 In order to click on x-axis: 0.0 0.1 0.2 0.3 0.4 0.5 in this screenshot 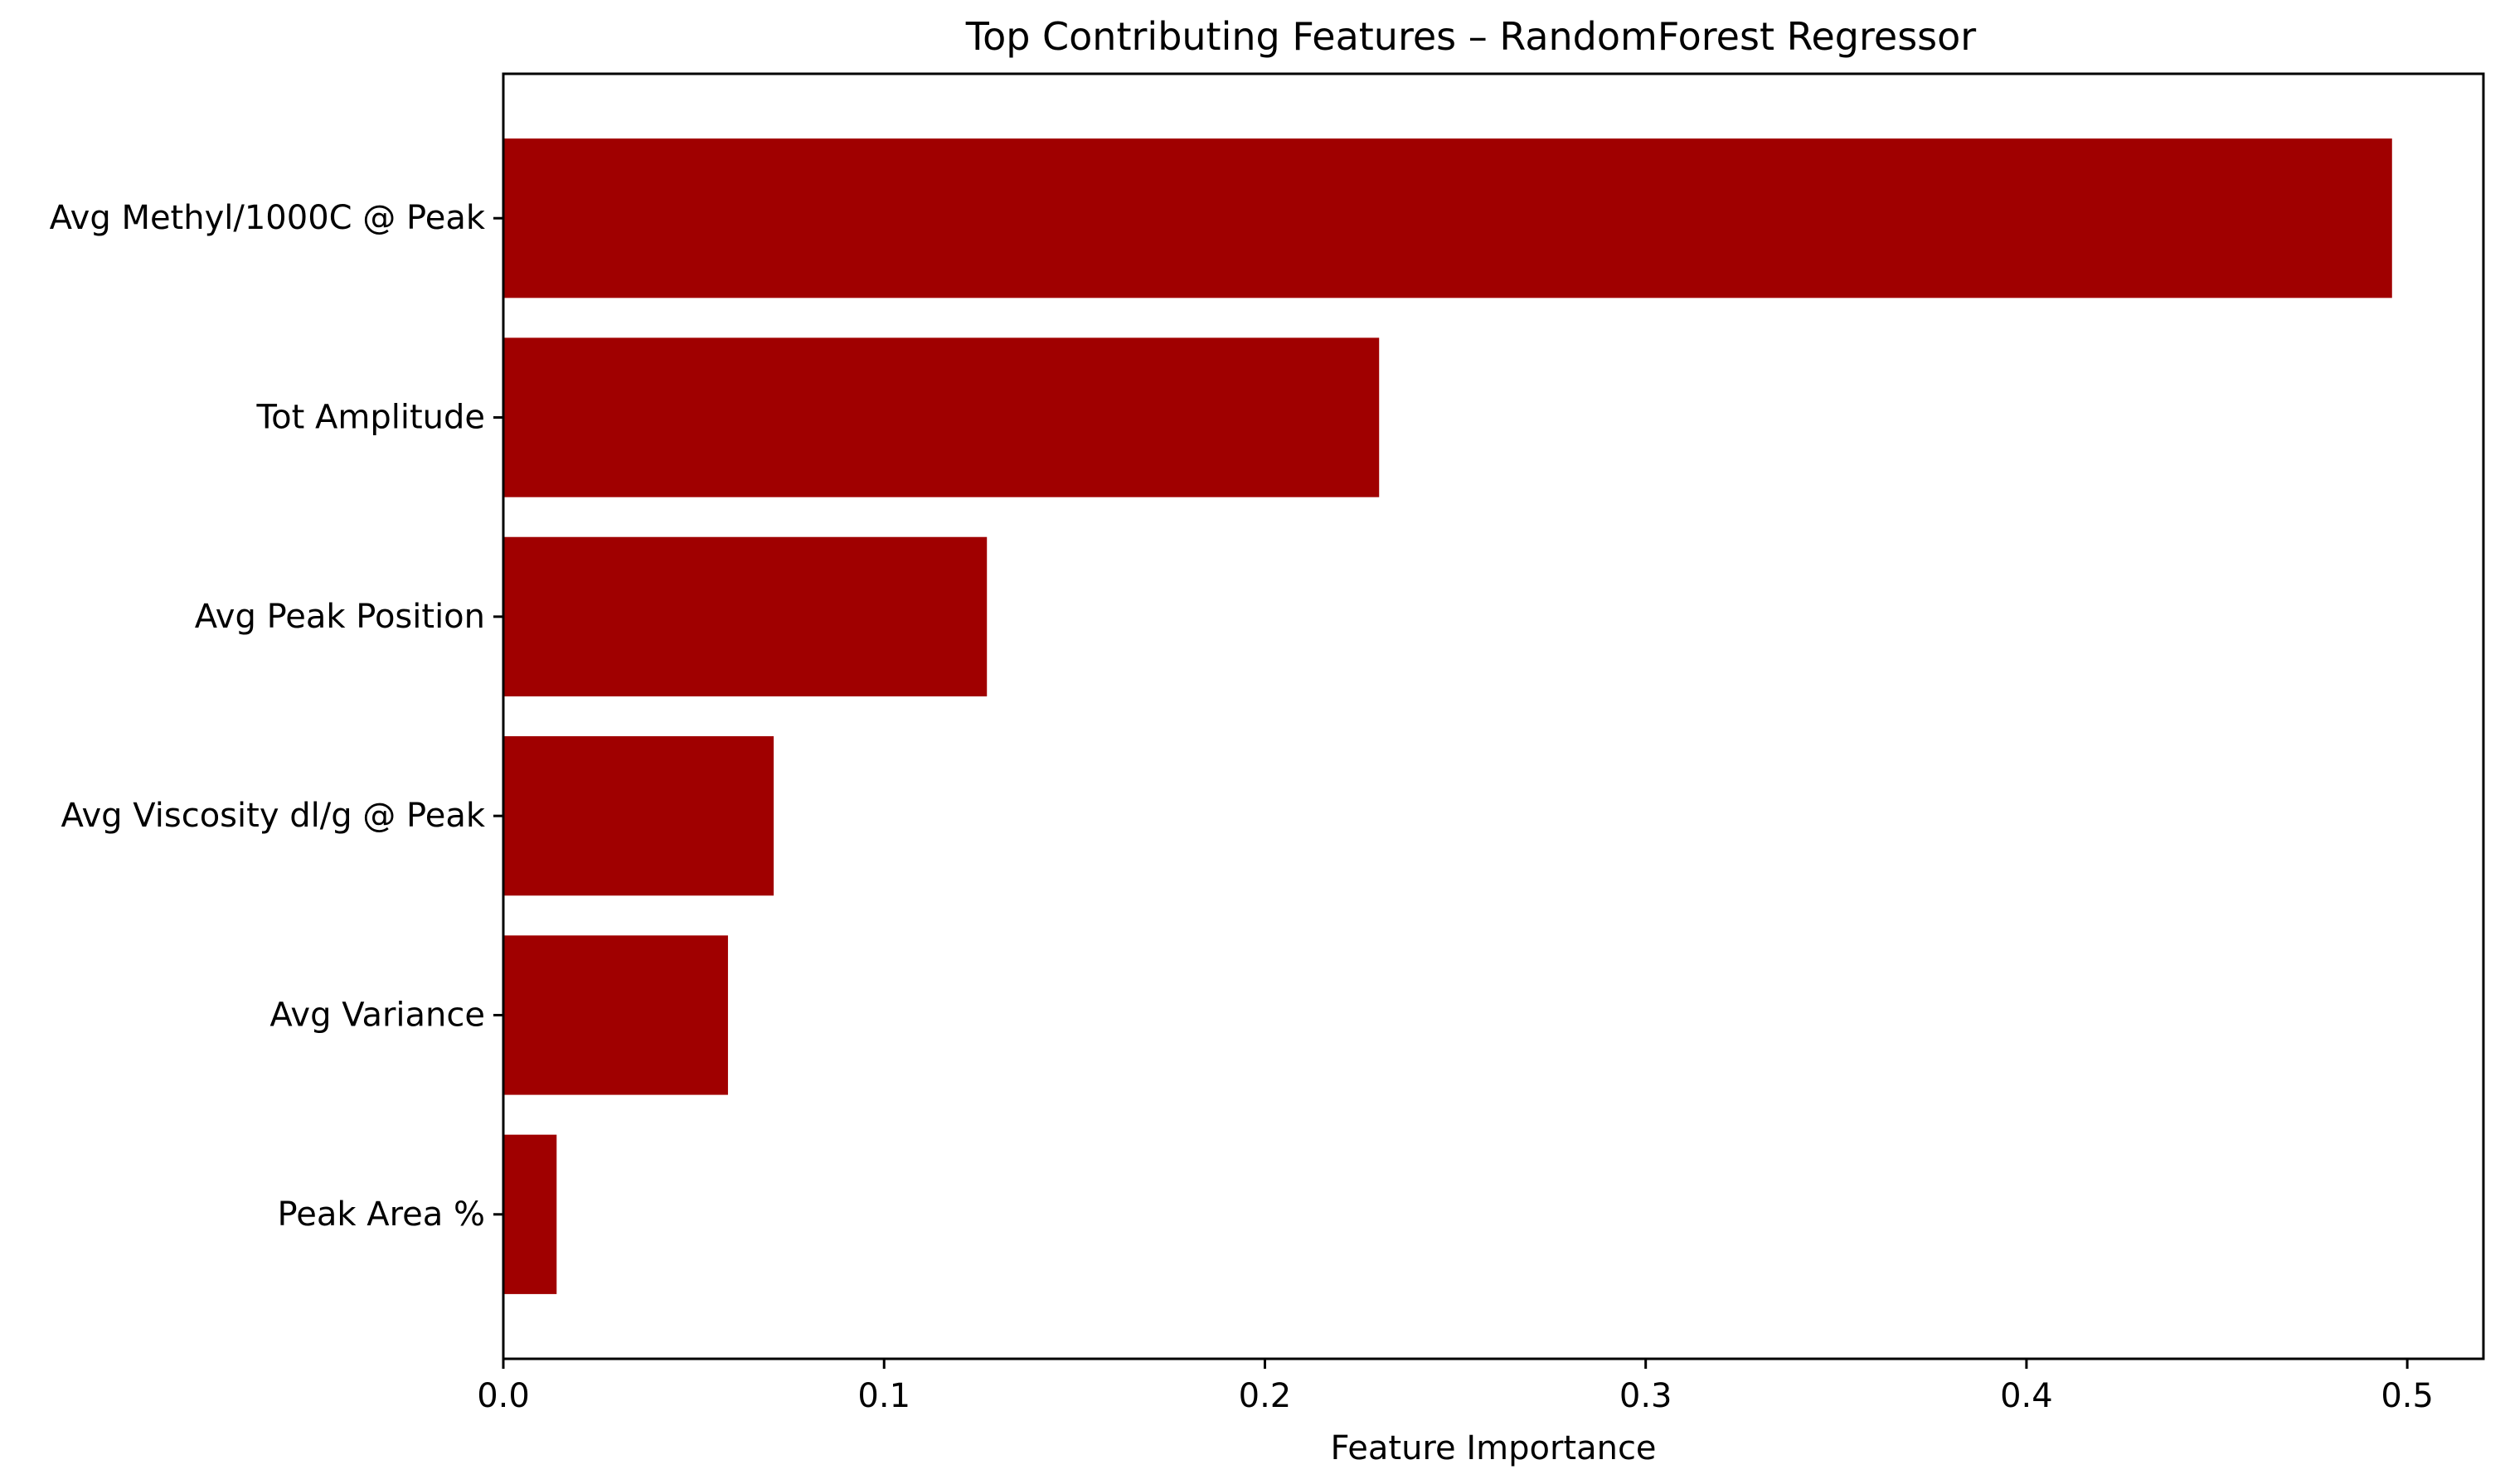, I will do `click(1455, 1387)`.